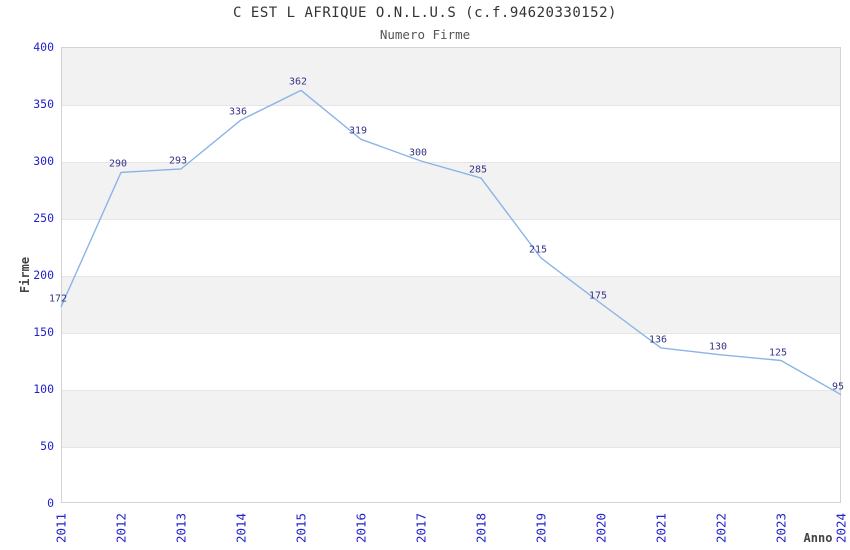 The height and width of the screenshot is (550, 850). Describe the element at coordinates (43, 217) in the screenshot. I see `y-tick-label: 250` at that location.